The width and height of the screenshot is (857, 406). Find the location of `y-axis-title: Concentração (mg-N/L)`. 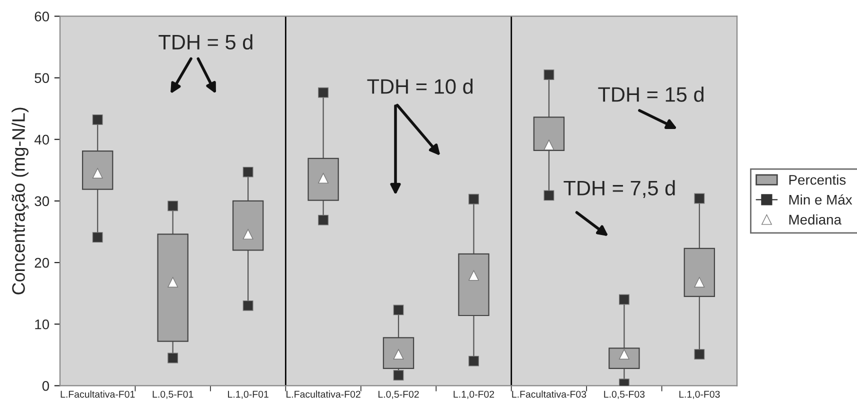

y-axis-title: Concentração (mg-N/L) is located at coordinates (20, 201).